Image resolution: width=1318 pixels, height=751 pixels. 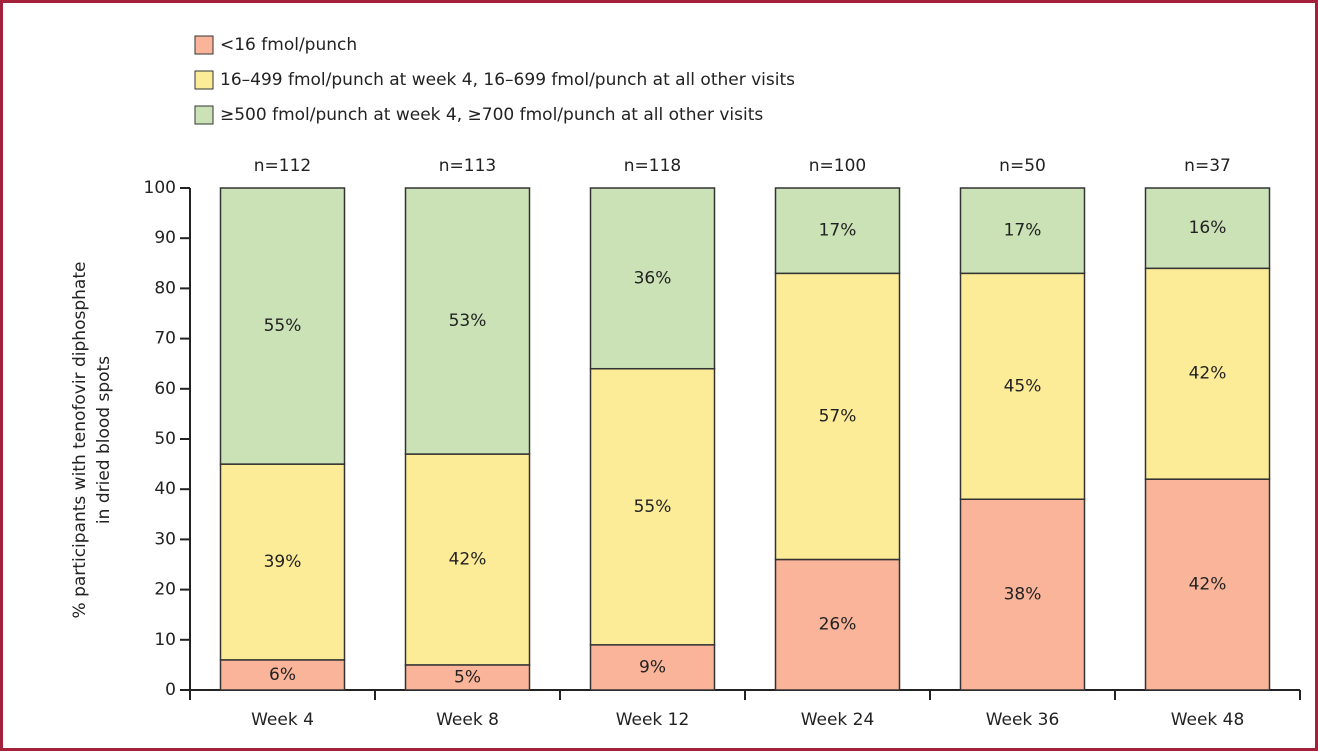 I want to click on data-label: 53%, so click(x=468, y=321).